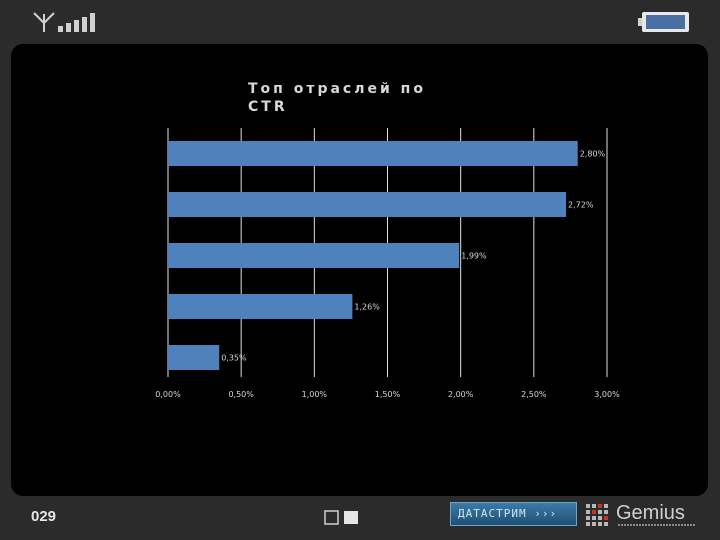 This screenshot has height=540, width=720. I want to click on gemius-wordmark: Gemius, so click(650, 513).